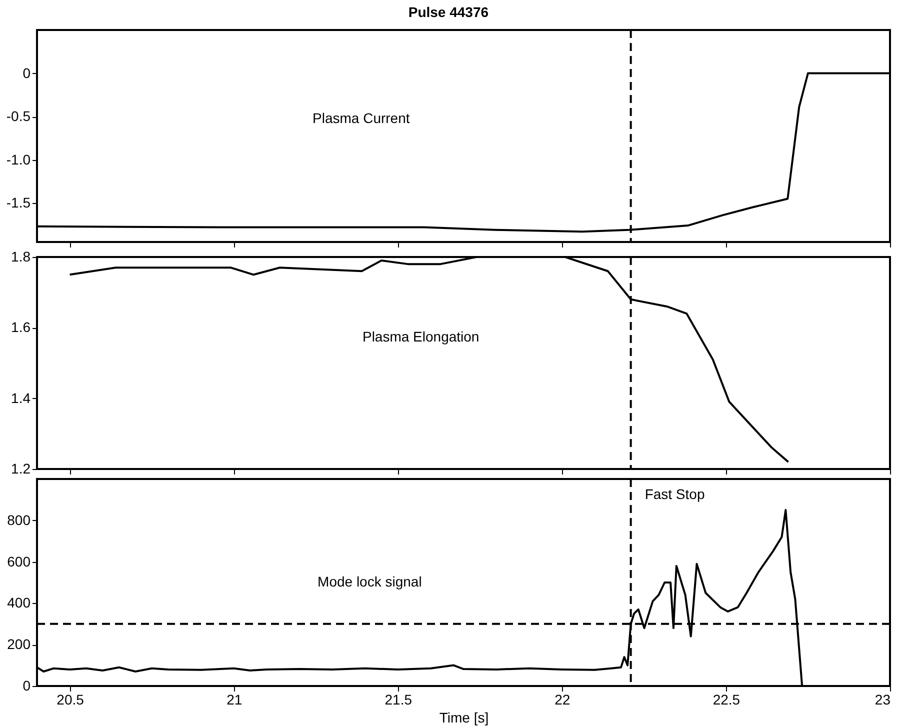 This screenshot has height=727, width=902. I want to click on y-tick-label: 600, so click(19, 561).